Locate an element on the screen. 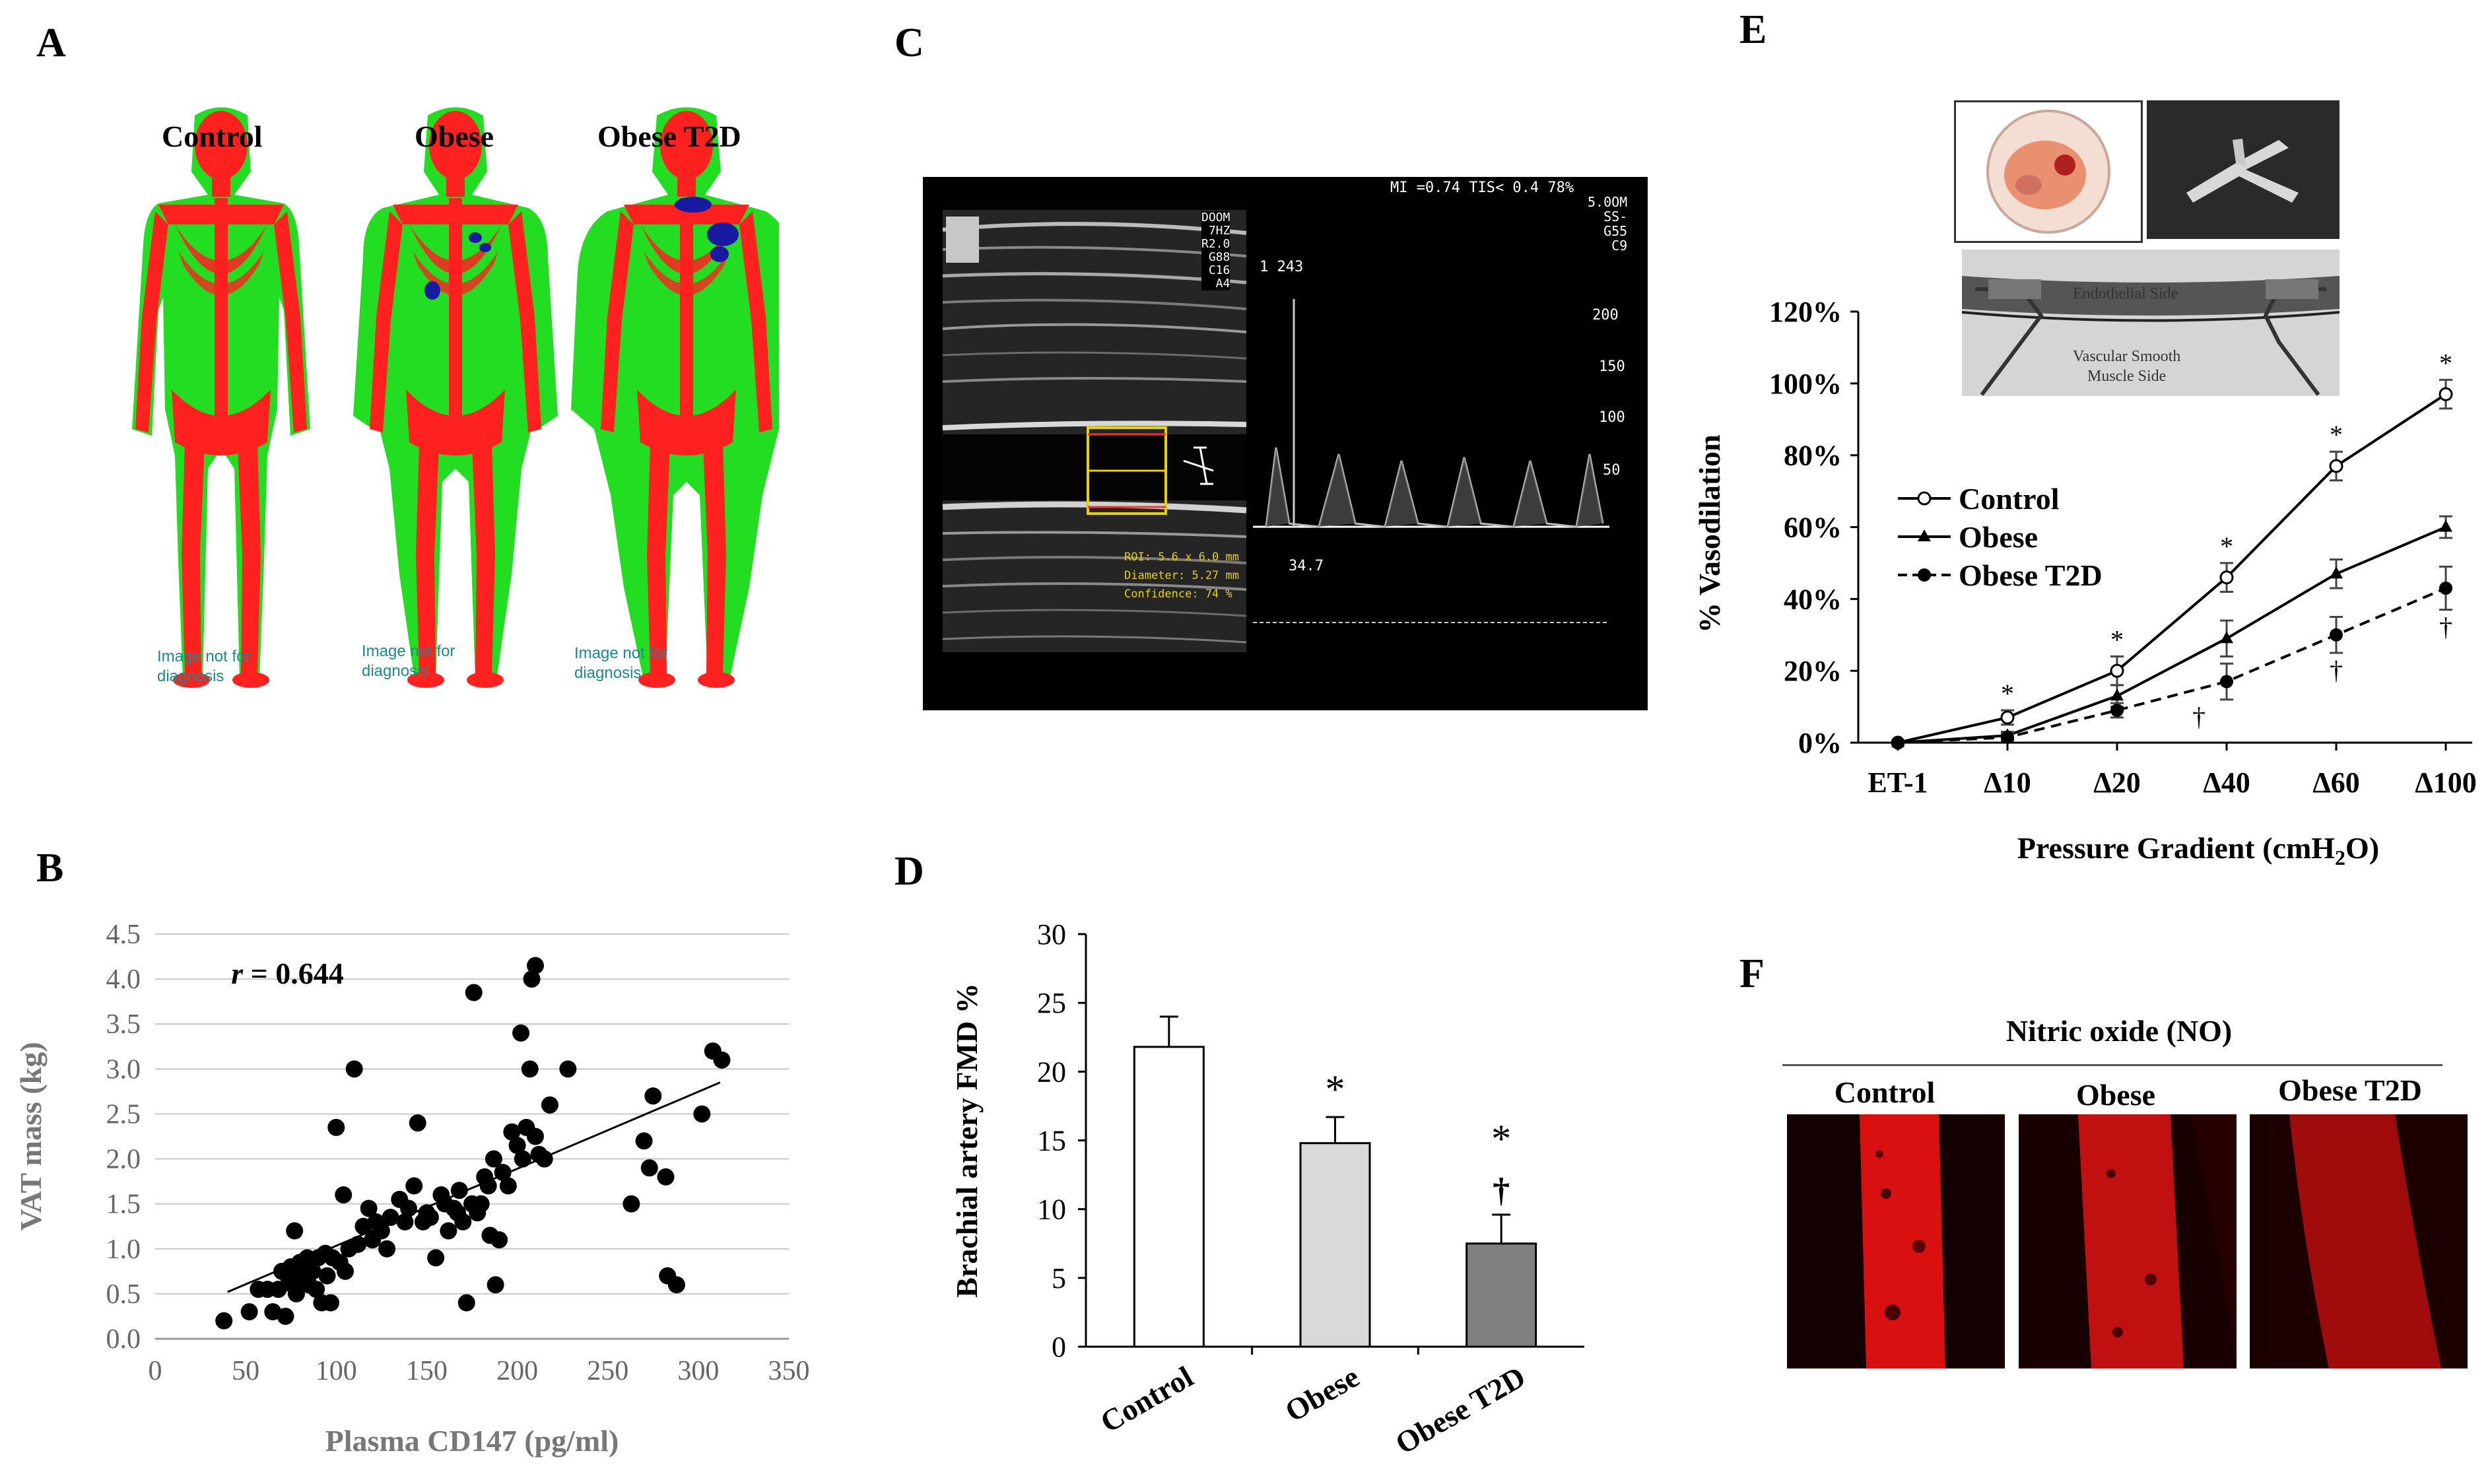 This screenshot has height=1484, width=2492. no-control-graphic is located at coordinates (1902, 1241).